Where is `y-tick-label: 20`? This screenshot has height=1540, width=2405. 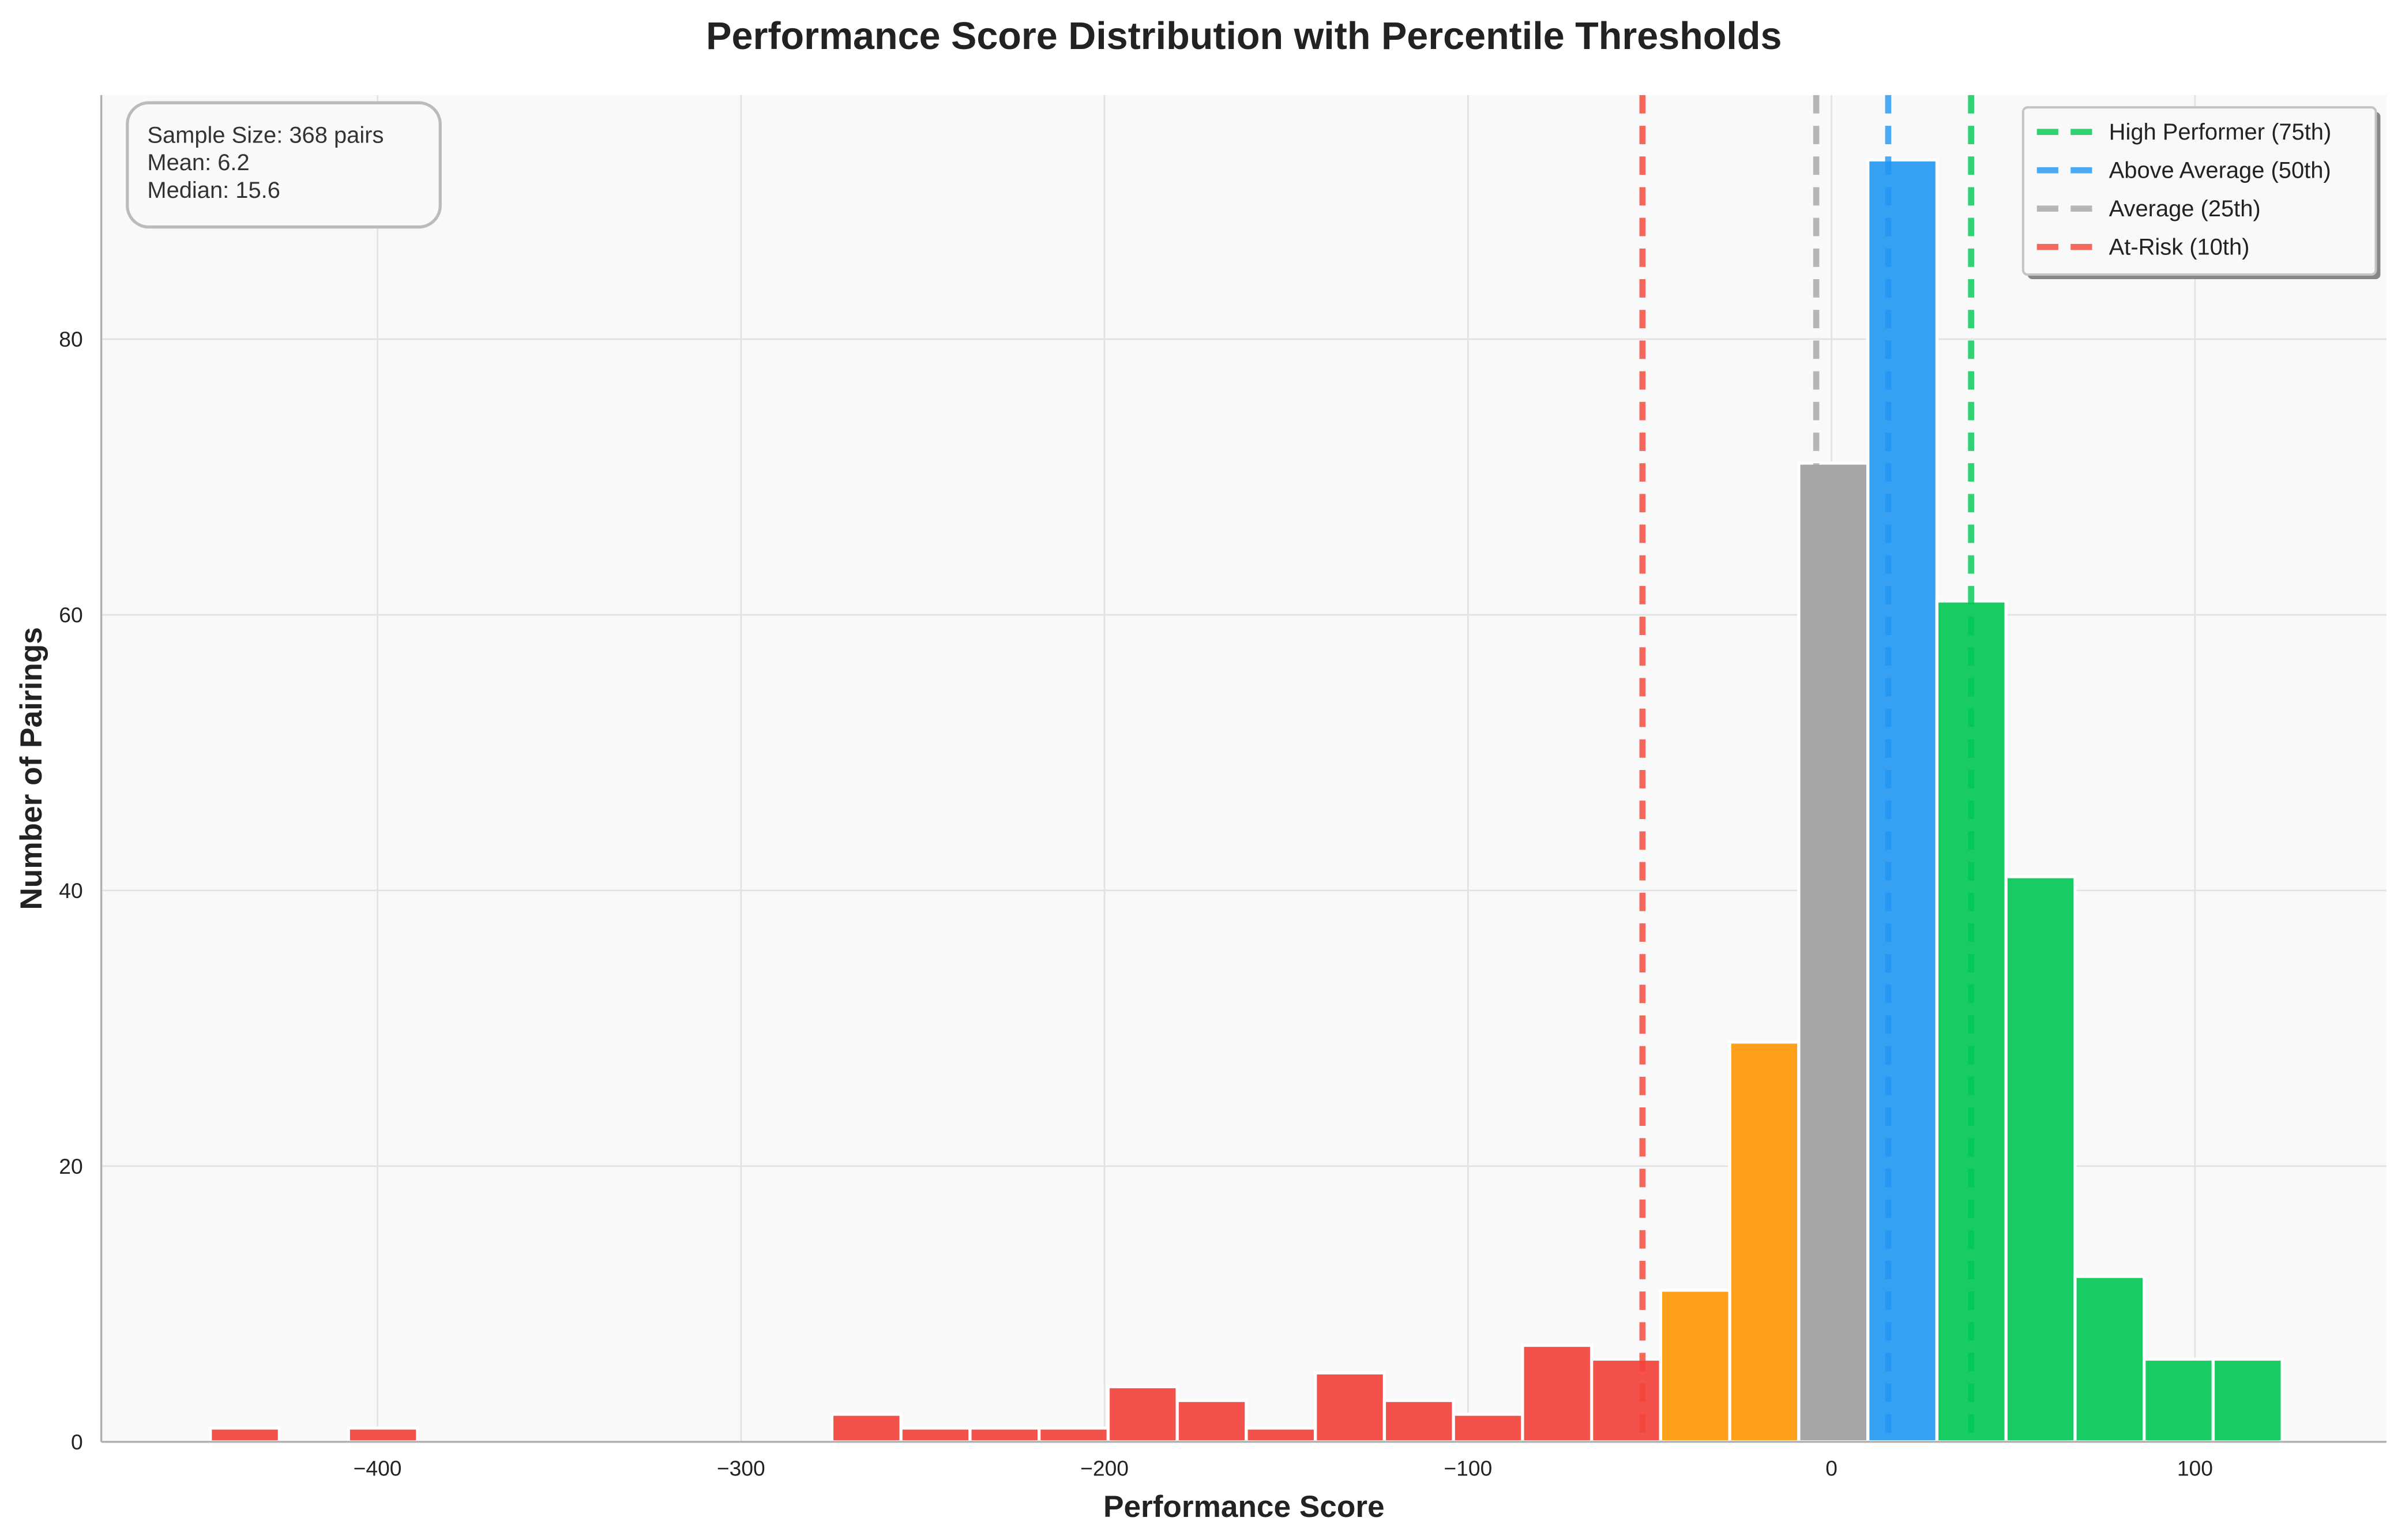
y-tick-label: 20 is located at coordinates (70, 1166).